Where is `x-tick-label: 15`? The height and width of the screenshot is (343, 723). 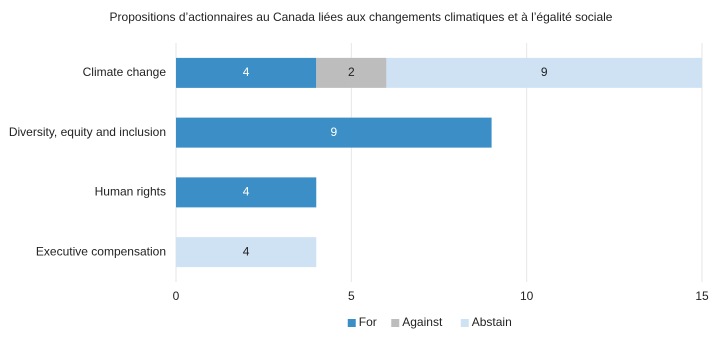 x-tick-label: 15 is located at coordinates (702, 296).